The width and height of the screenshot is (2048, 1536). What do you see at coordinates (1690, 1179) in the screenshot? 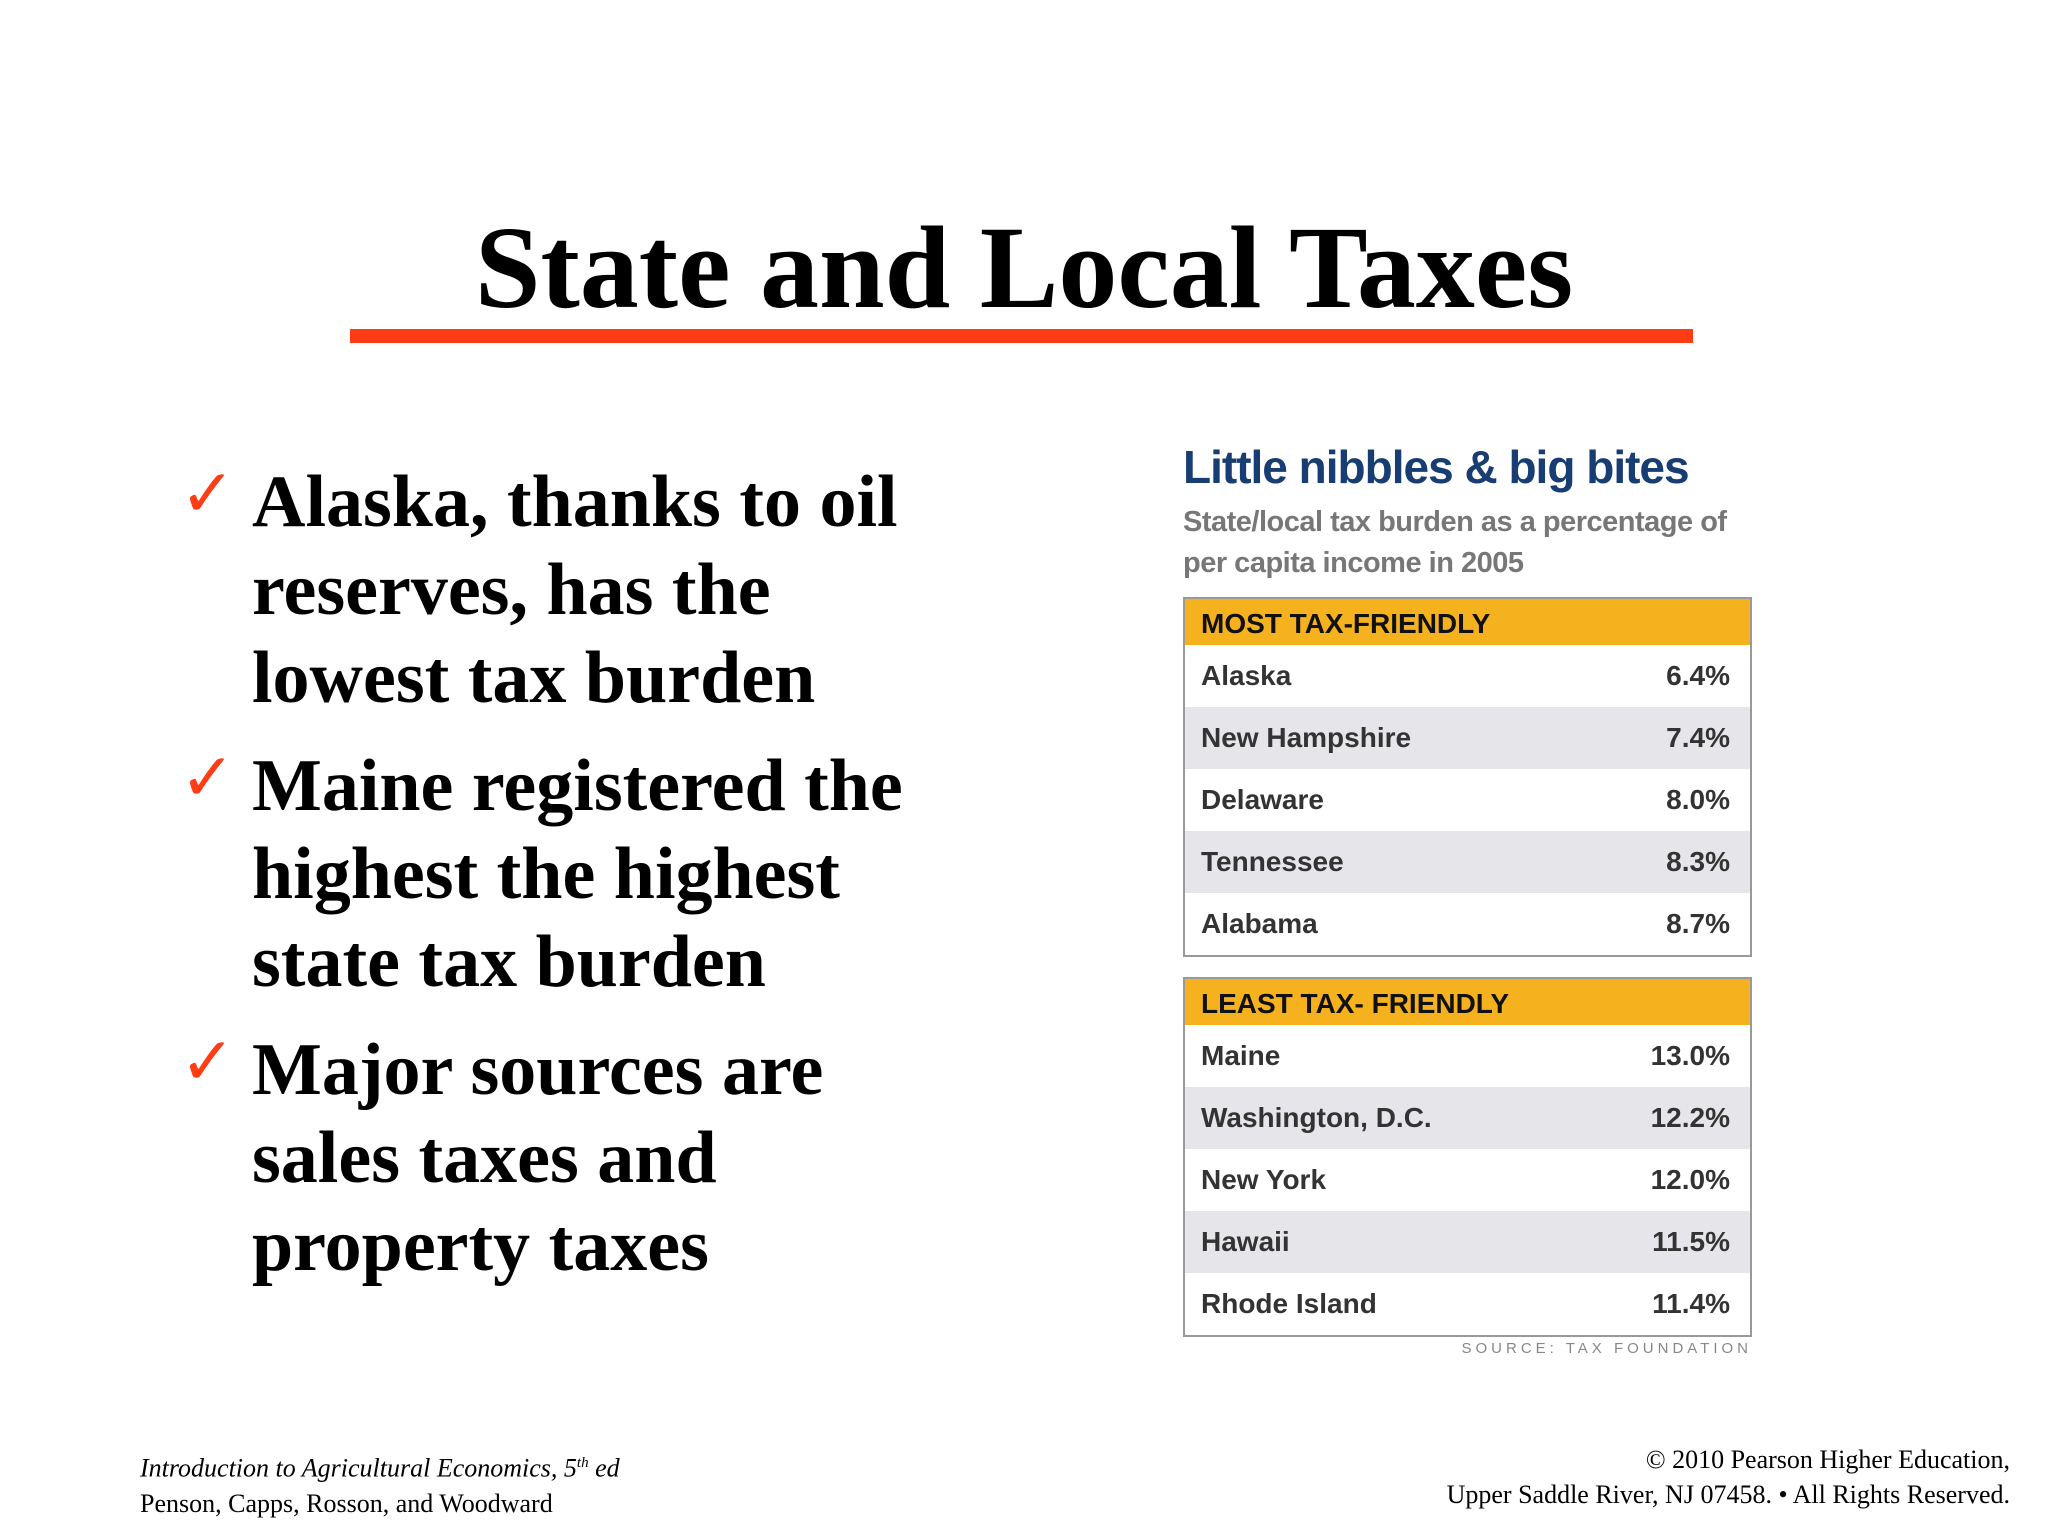
I see `tax-burden: 12.0%` at bounding box center [1690, 1179].